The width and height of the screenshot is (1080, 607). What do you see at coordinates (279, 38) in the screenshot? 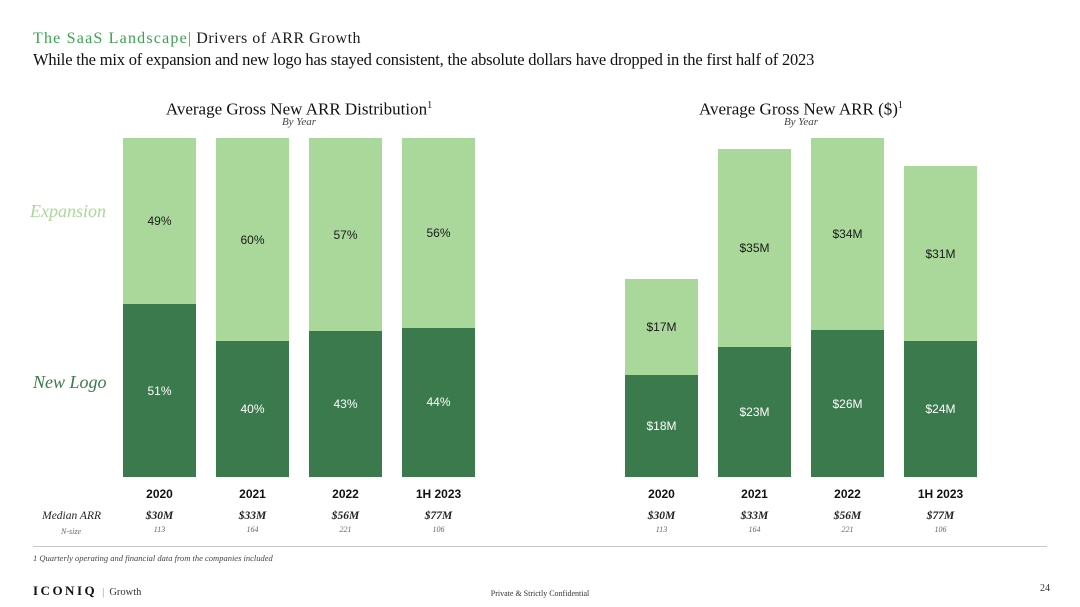
I see `page-title-main: Drivers of ARR Growth` at bounding box center [279, 38].